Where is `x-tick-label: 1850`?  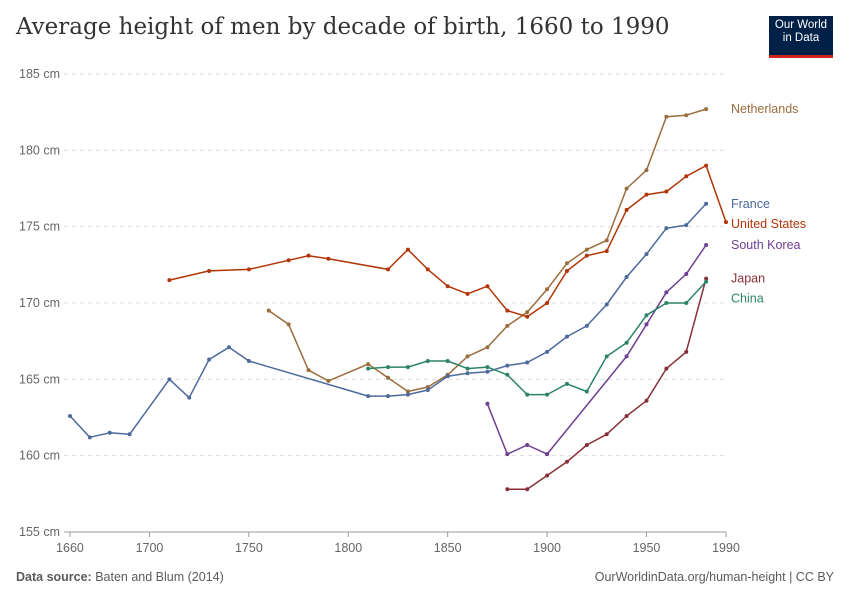
x-tick-label: 1850 is located at coordinates (448, 548).